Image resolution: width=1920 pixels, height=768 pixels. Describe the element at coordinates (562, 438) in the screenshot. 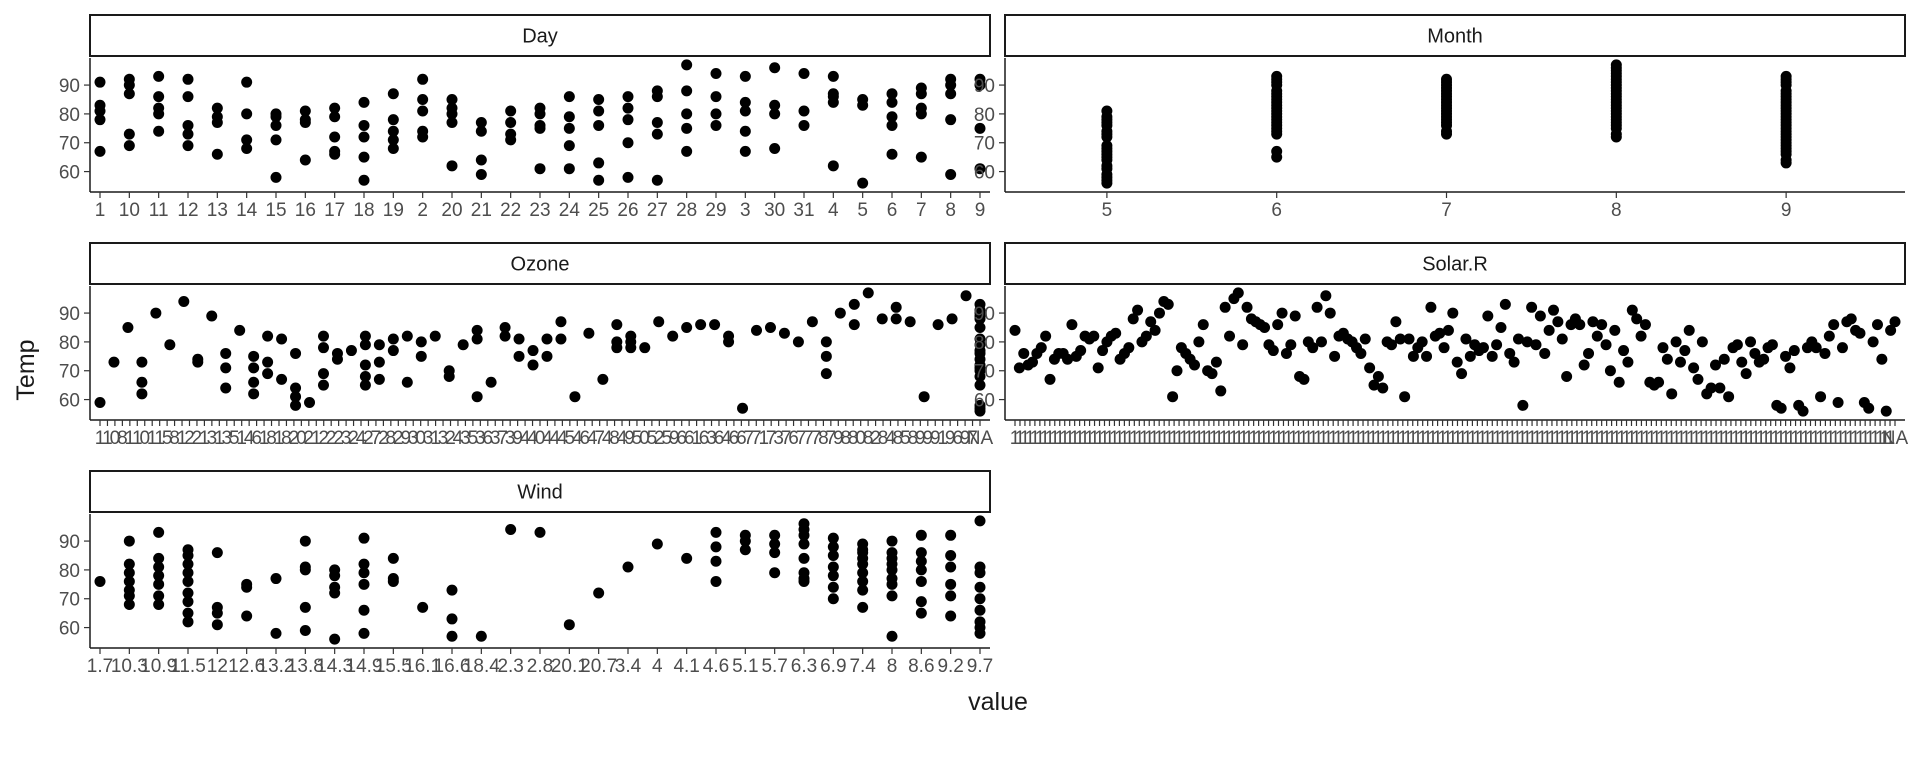

I see `x-tick-label: 4` at that location.